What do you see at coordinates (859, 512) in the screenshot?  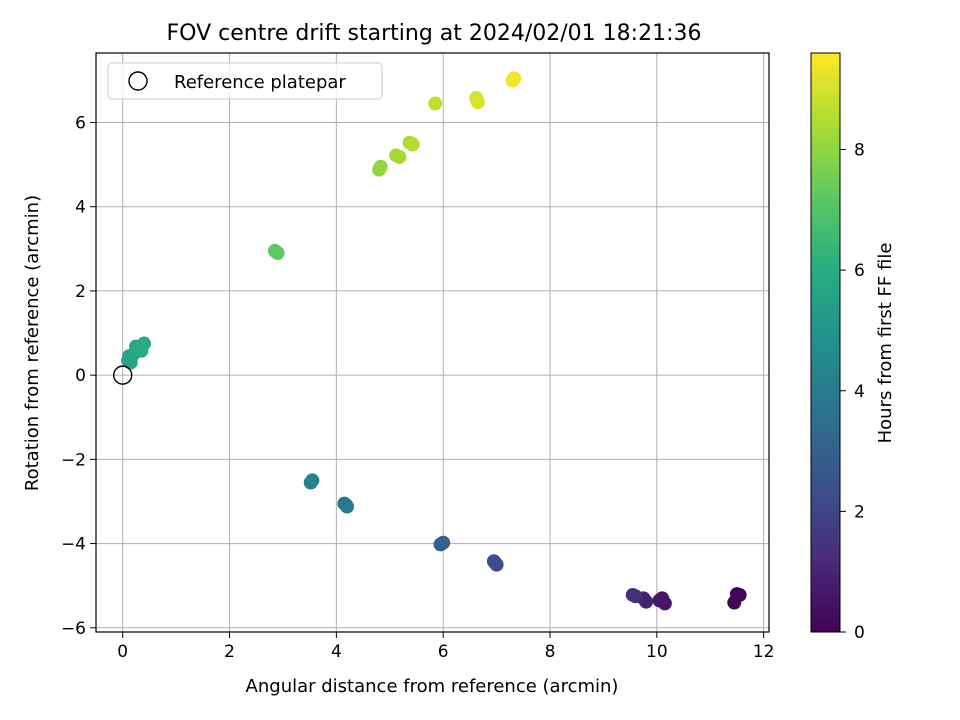 I see `colorbar-tick-label: 2` at bounding box center [859, 512].